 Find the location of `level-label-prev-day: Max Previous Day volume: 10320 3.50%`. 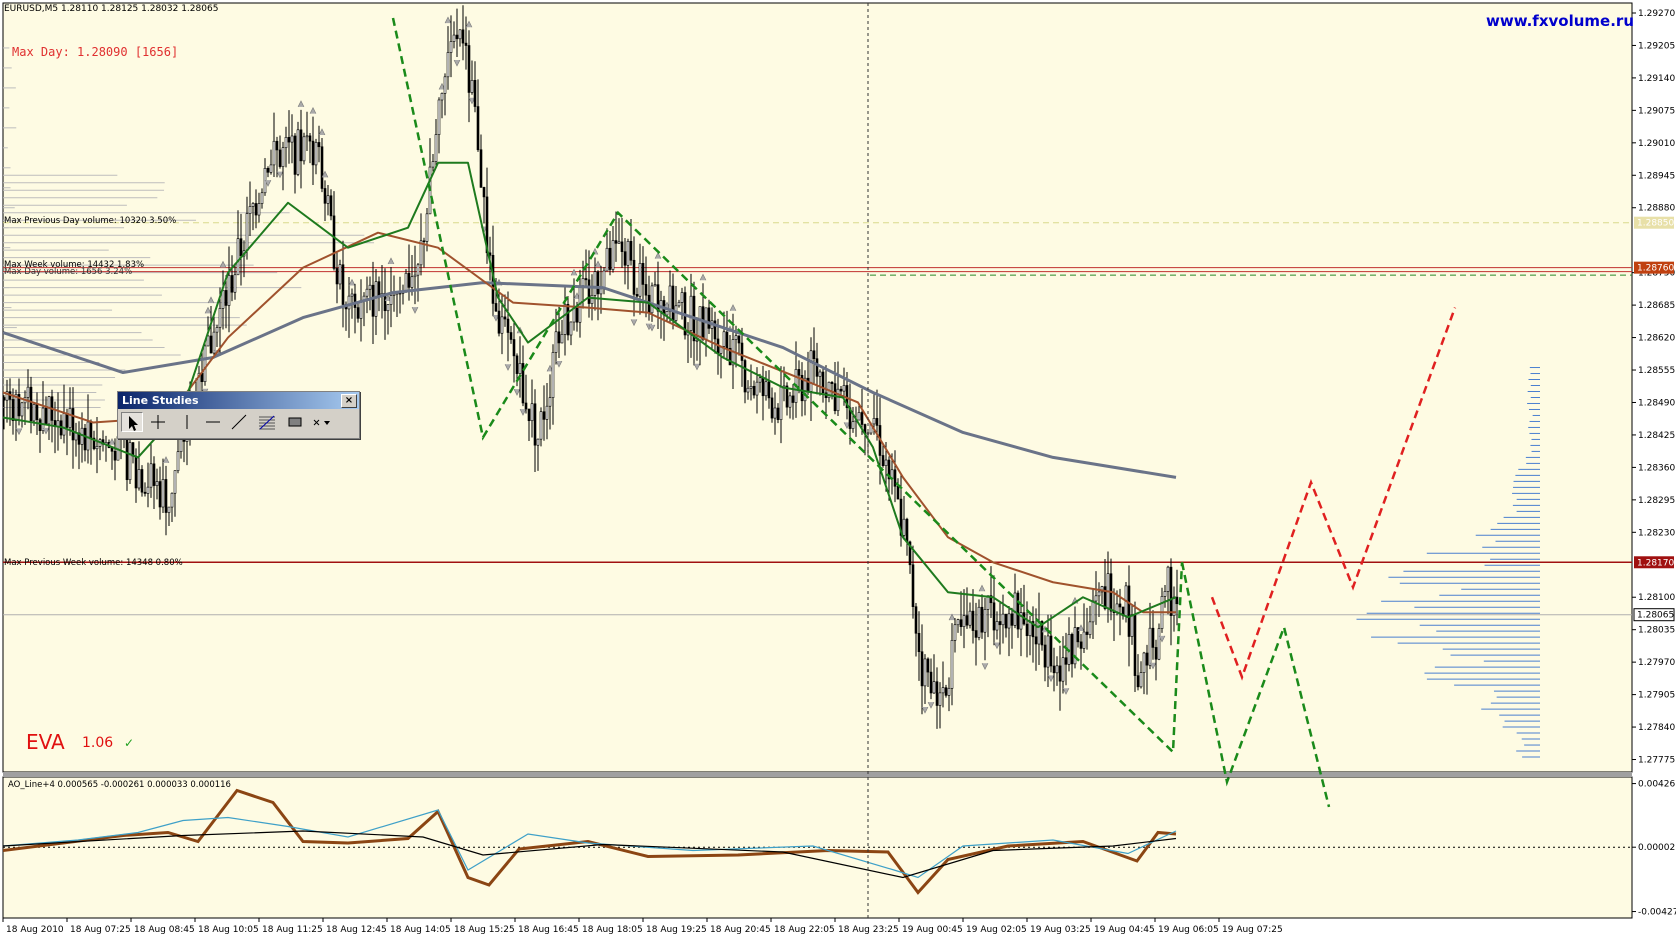

level-label-prev-day: Max Previous Day volume: 10320 3.50% is located at coordinates (90, 221).